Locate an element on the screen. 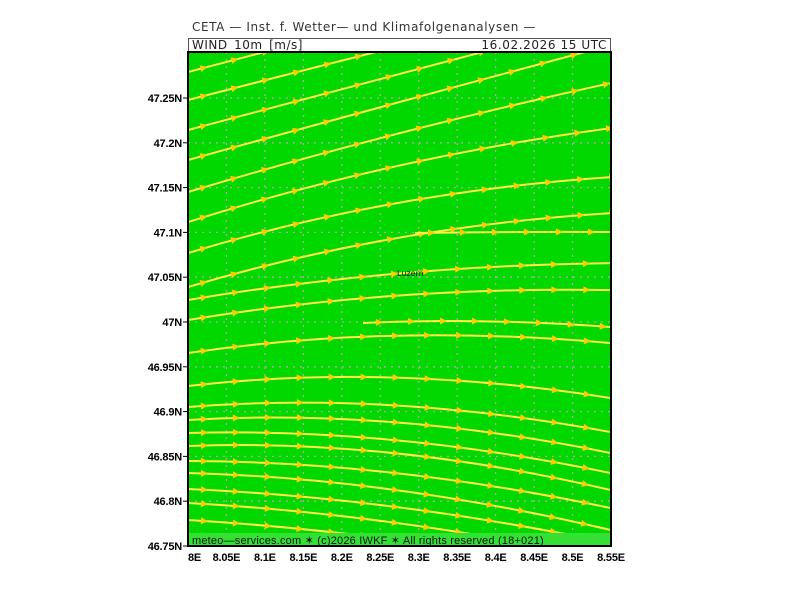 Image resolution: width=800 pixels, height=600 pixels. y-tick-label: 47N is located at coordinates (172, 323).